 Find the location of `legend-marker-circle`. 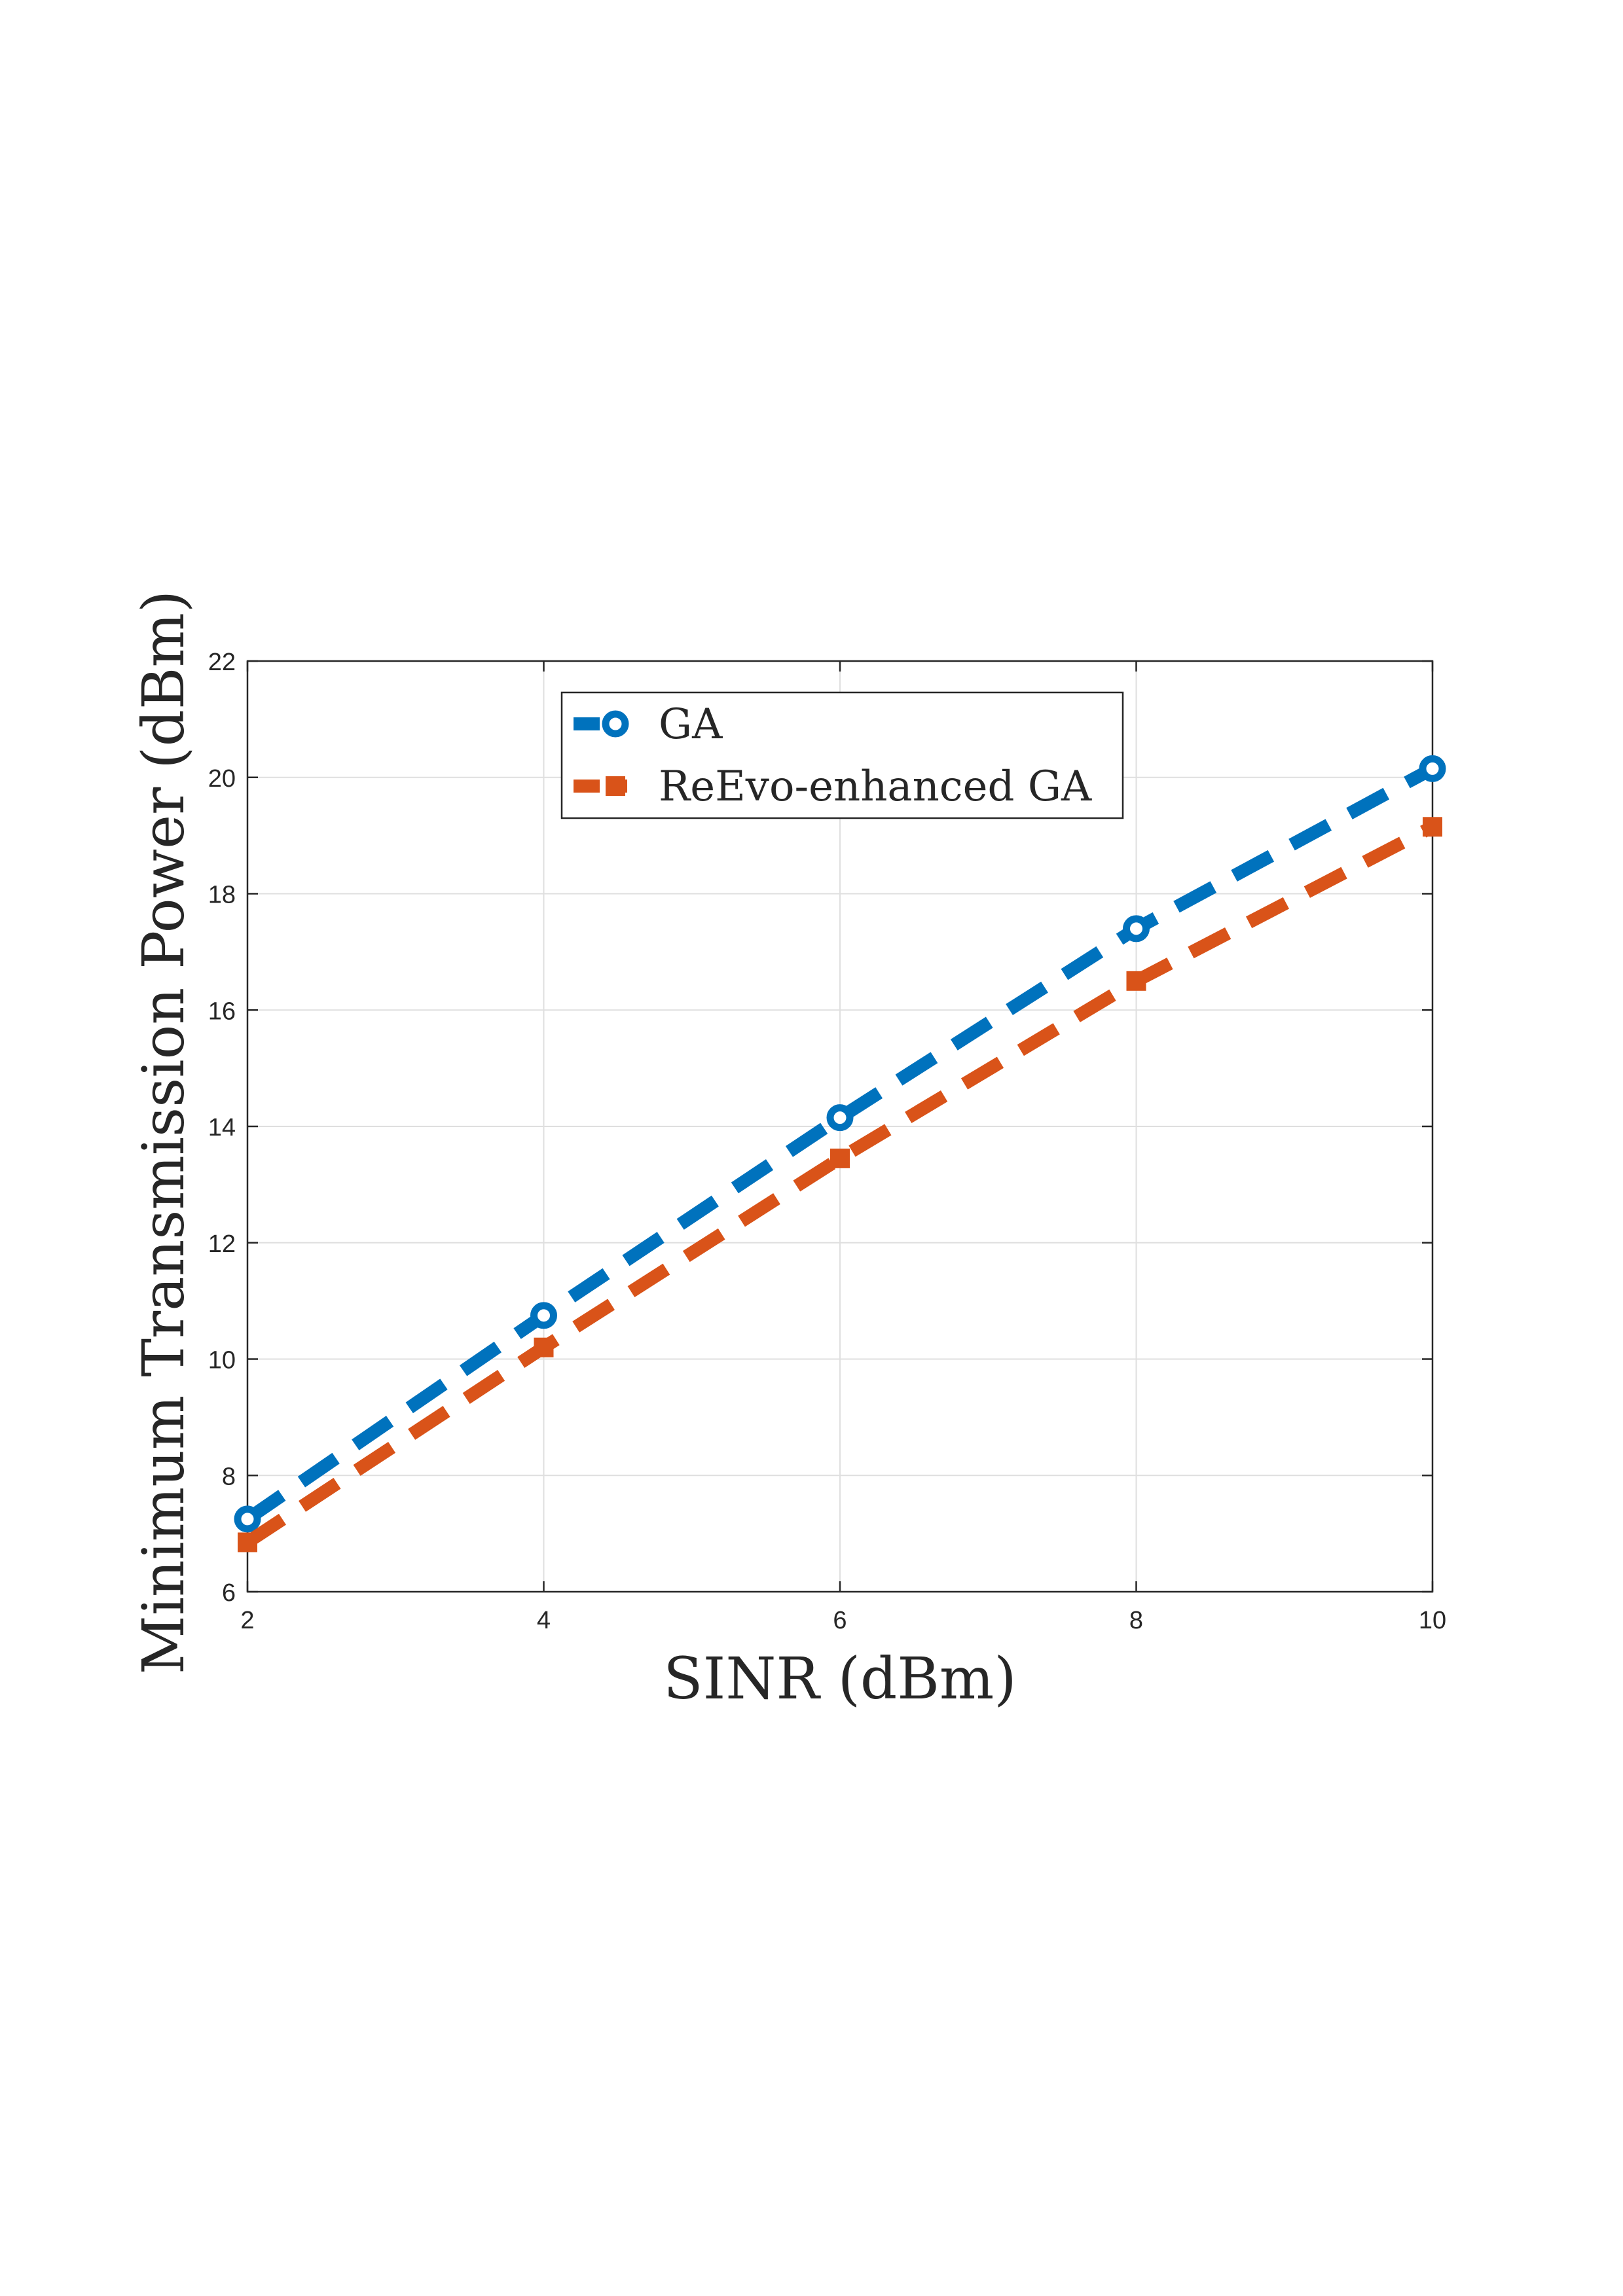

legend-marker-circle is located at coordinates (615, 724).